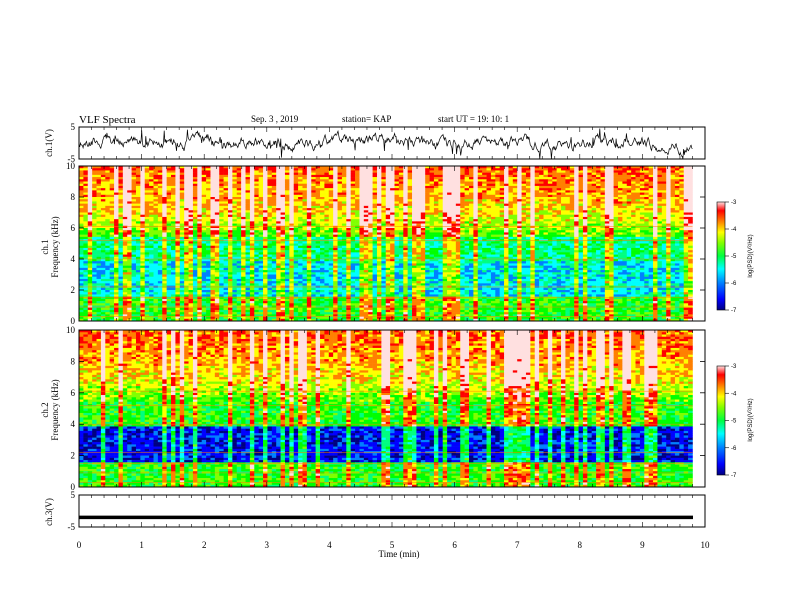 Image resolution: width=792 pixels, height=612 pixels. I want to click on x-tick-label: 1, so click(141, 545).